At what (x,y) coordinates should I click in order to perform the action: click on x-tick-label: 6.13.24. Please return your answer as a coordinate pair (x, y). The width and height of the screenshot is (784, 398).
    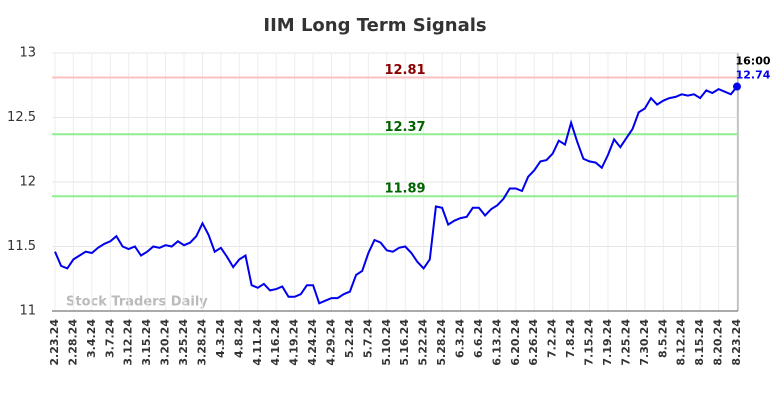
    Looking at the image, I should click on (496, 342).